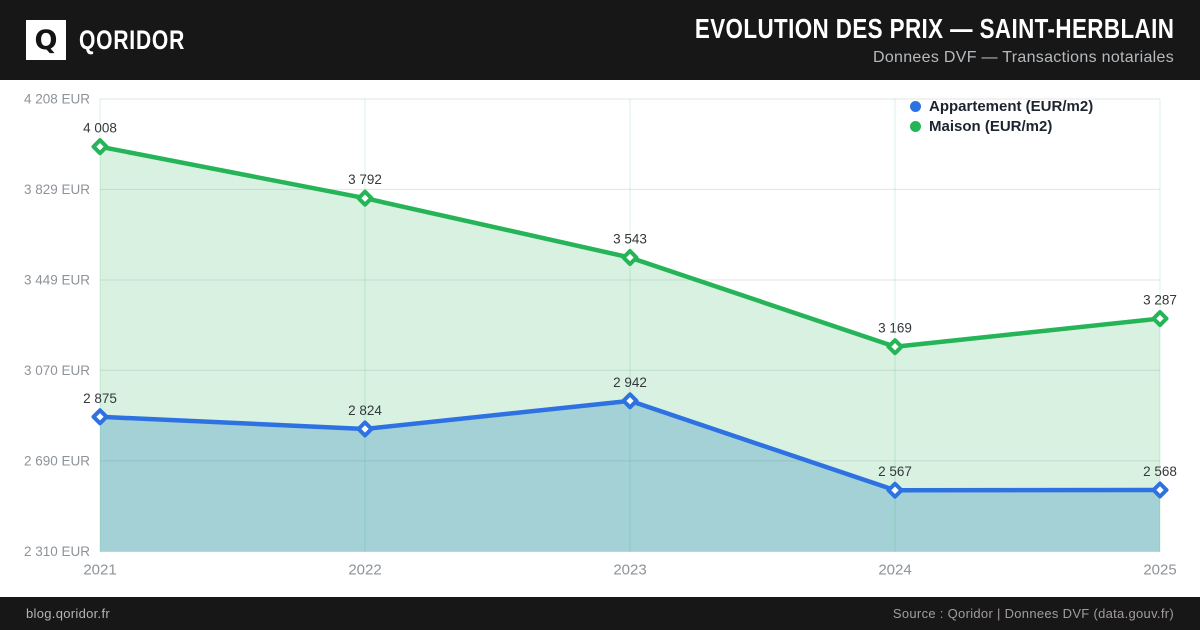 The width and height of the screenshot is (1200, 630). Describe the element at coordinates (57, 551) in the screenshot. I see `svg-text: 2 310 EUR` at that location.